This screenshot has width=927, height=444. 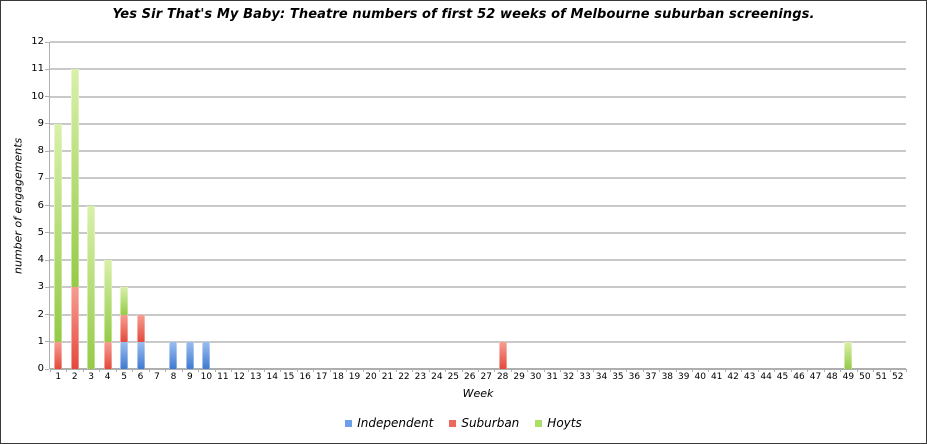 I want to click on x-tick-label-46: 46, so click(x=799, y=377).